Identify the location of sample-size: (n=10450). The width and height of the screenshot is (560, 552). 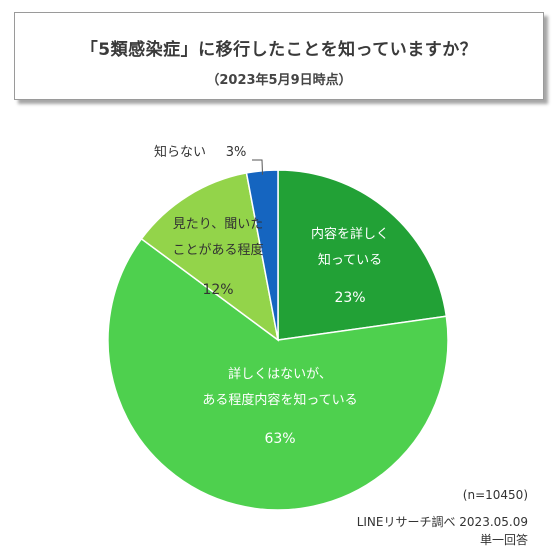
(495, 495).